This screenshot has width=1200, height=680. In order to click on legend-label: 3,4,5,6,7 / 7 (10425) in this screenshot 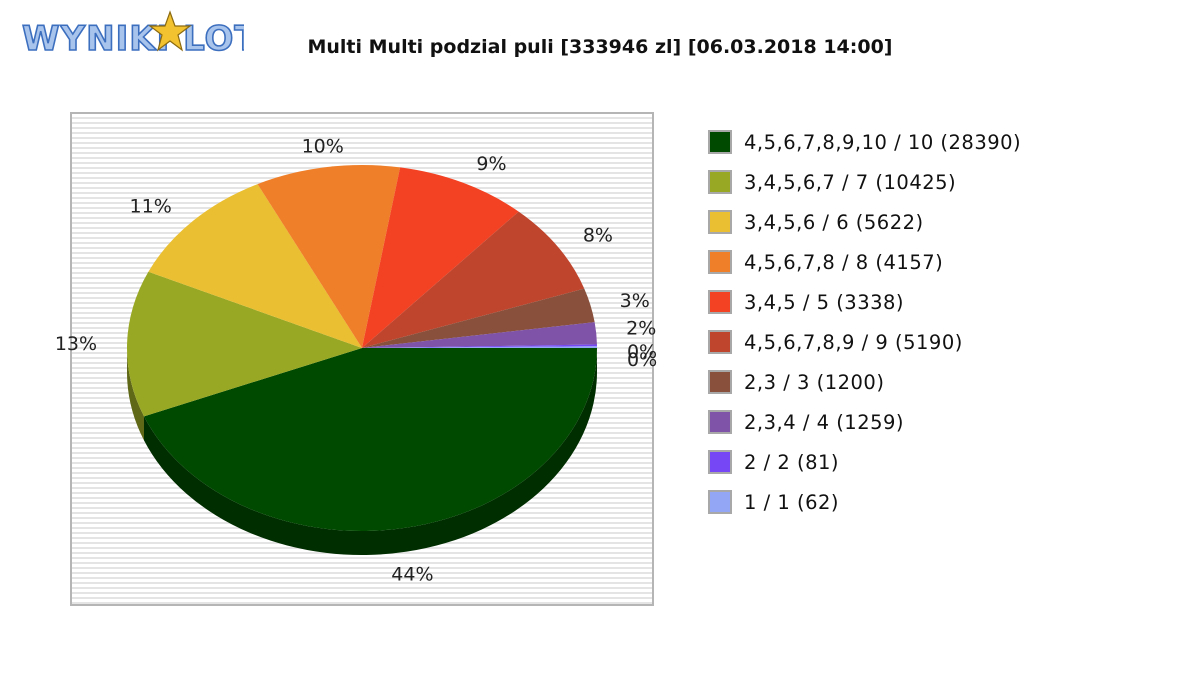, I will do `click(850, 182)`.